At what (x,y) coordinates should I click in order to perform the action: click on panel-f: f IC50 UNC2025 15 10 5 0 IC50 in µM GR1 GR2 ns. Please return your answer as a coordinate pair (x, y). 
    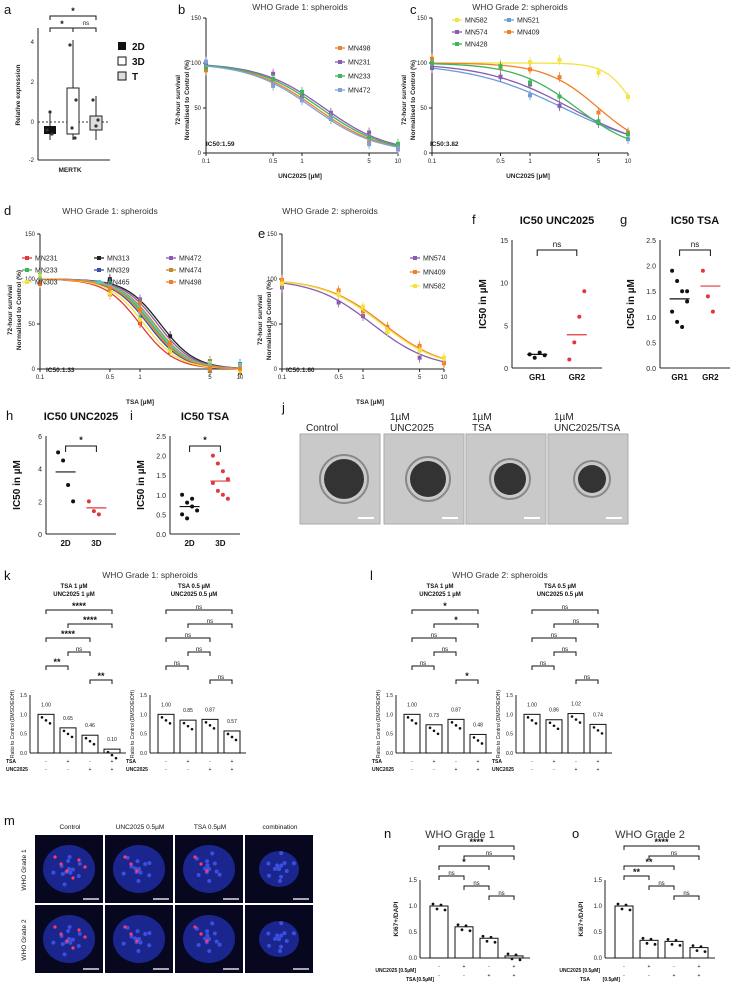
    Looking at the image, I should click on (537, 297).